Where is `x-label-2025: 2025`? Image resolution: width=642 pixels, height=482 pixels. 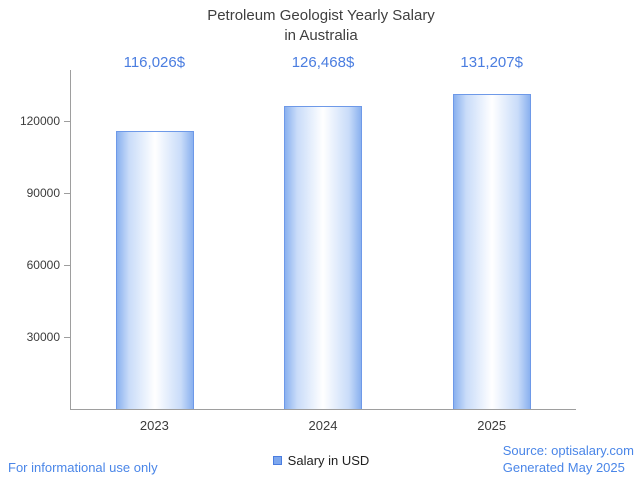 x-label-2025: 2025 is located at coordinates (492, 425).